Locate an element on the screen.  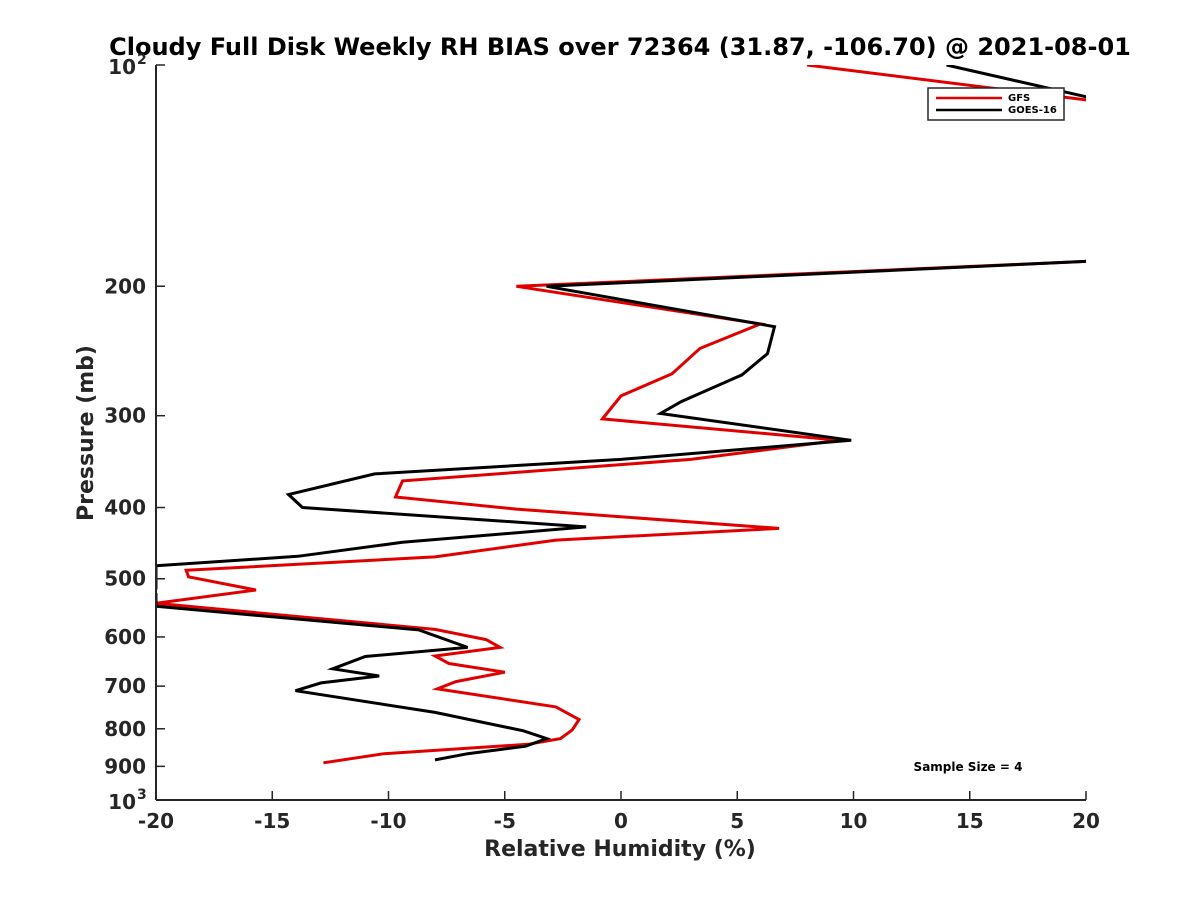
legend-label-goes-16: GOES-16 is located at coordinates (1032, 110).